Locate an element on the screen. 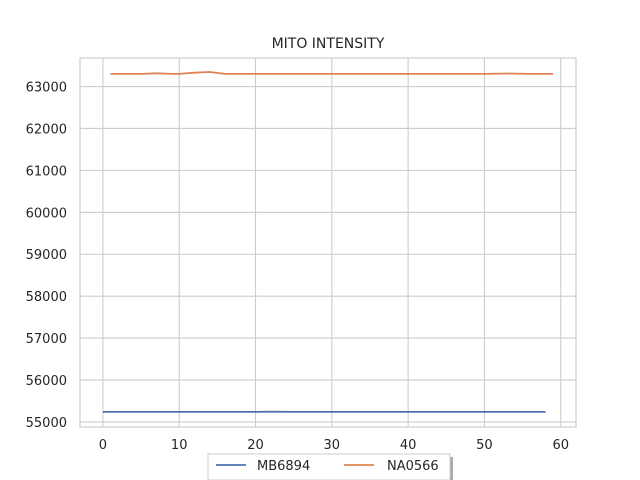  legend-box is located at coordinates (329, 466).